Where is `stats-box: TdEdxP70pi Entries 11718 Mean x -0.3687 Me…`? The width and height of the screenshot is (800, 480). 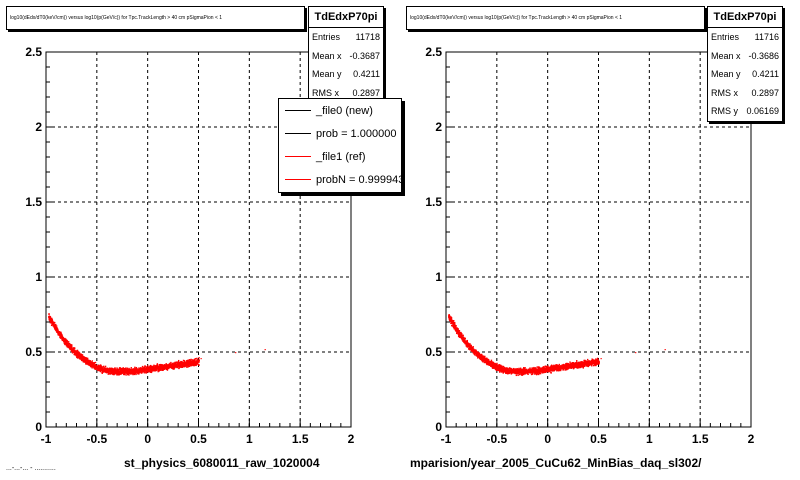 stats-box: TdEdxP70pi Entries 11718 Mean x -0.3687 Me… is located at coordinates (346, 54).